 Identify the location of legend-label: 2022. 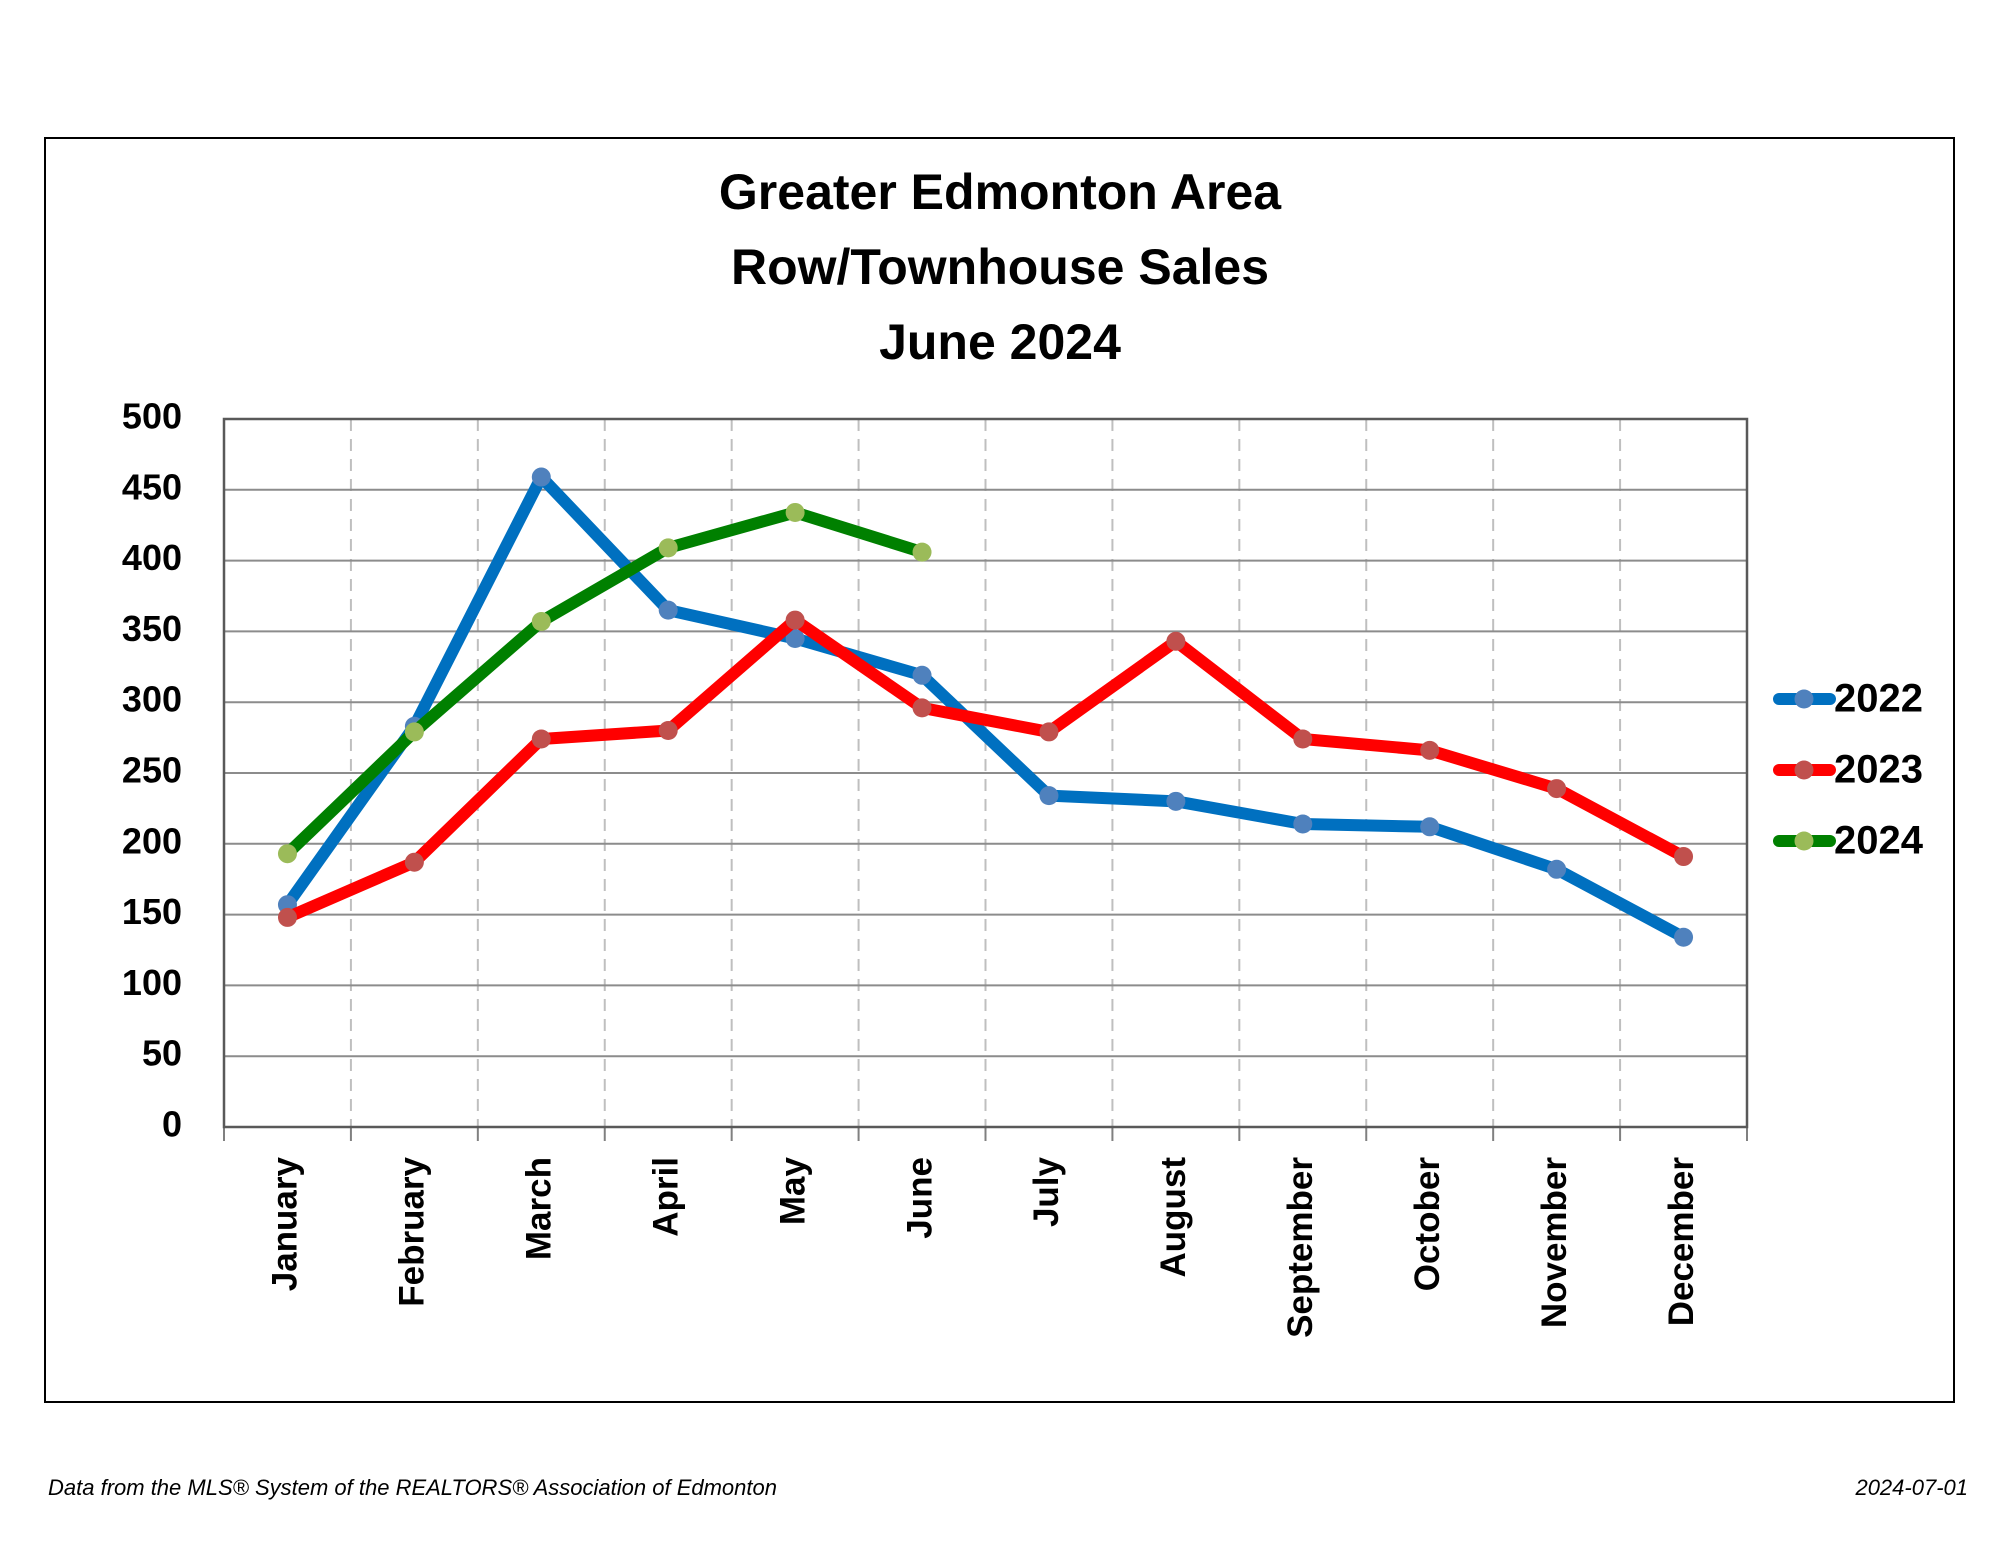
(1878, 699).